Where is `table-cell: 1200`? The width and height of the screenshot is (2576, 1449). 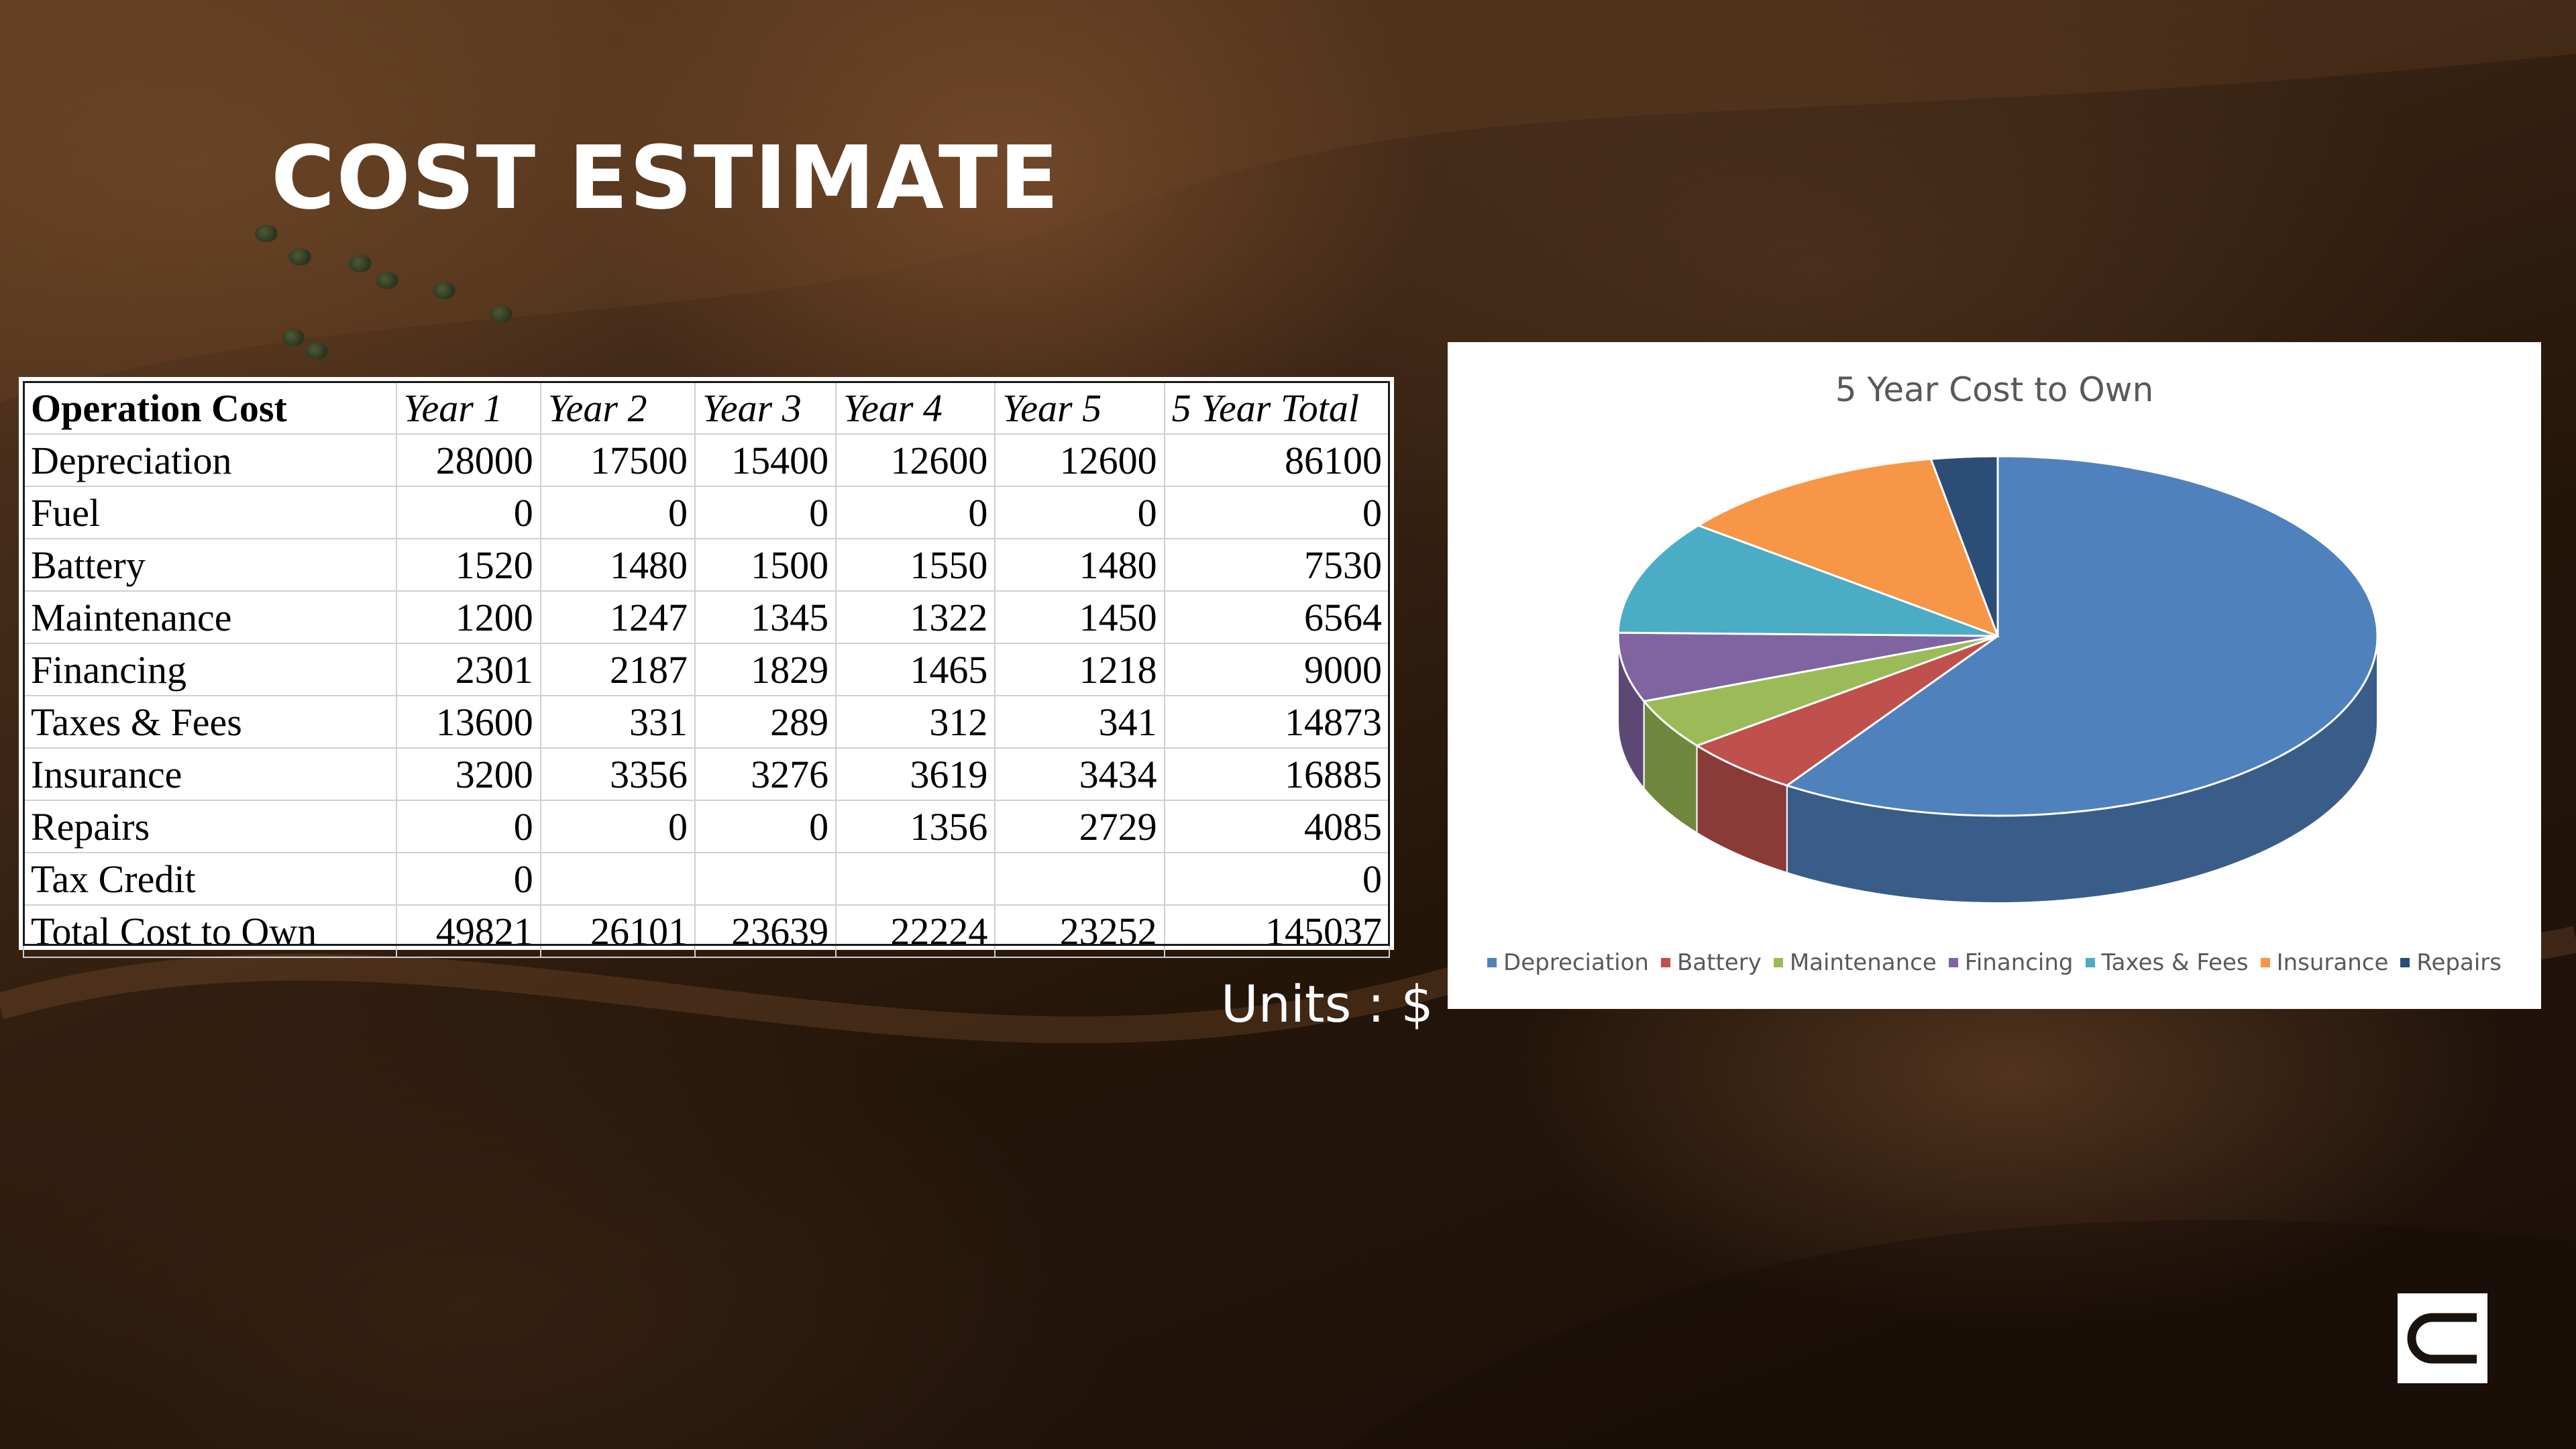
table-cell: 1200 is located at coordinates (468, 617).